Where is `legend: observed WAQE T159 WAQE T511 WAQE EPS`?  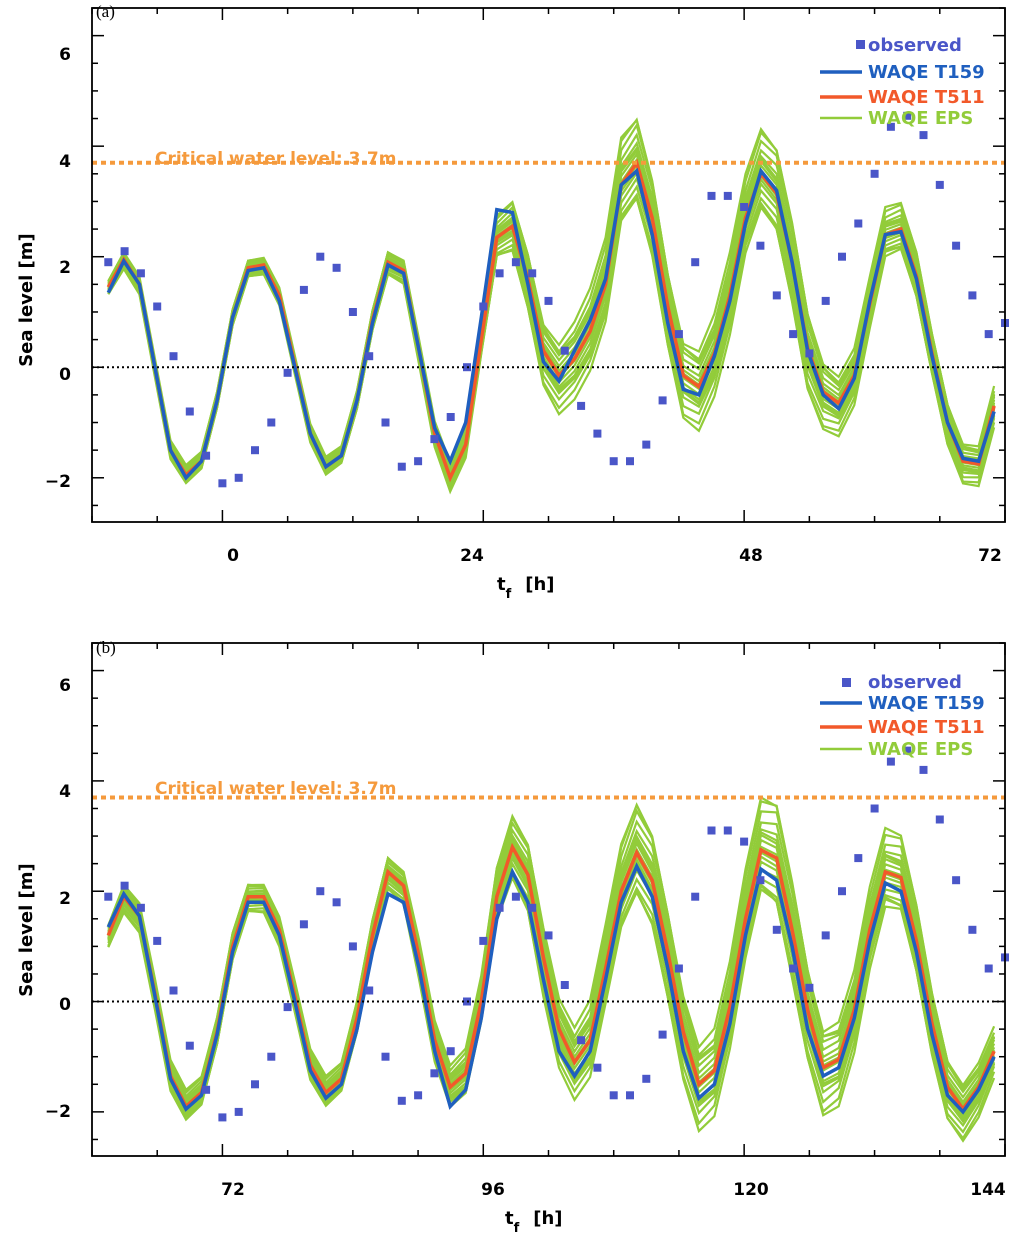
legend: observed WAQE T159 WAQE T511 WAQE EPS is located at coordinates (902, 716).